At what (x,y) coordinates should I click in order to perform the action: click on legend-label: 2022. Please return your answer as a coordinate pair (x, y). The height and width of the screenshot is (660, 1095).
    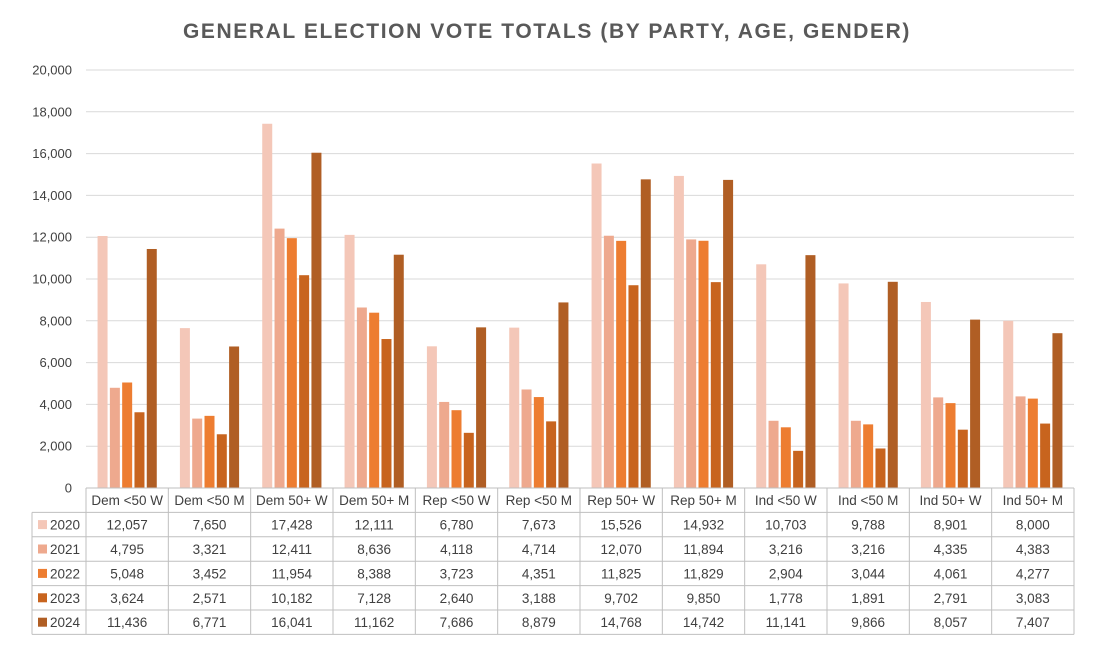
    Looking at the image, I should click on (65, 573).